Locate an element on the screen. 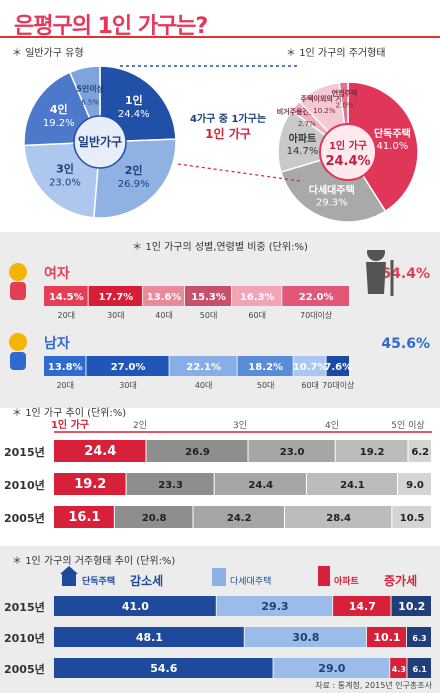  pie1-category-label: 4인 is located at coordinates (59, 109).